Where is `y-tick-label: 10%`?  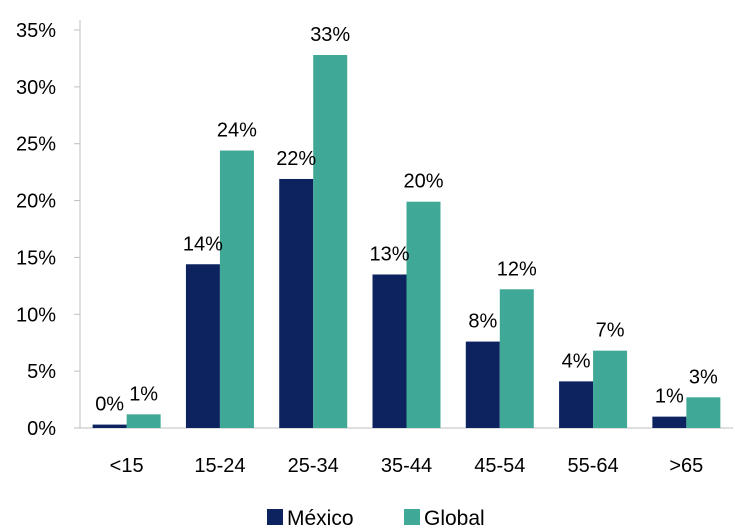
y-tick-label: 10% is located at coordinates (36, 315).